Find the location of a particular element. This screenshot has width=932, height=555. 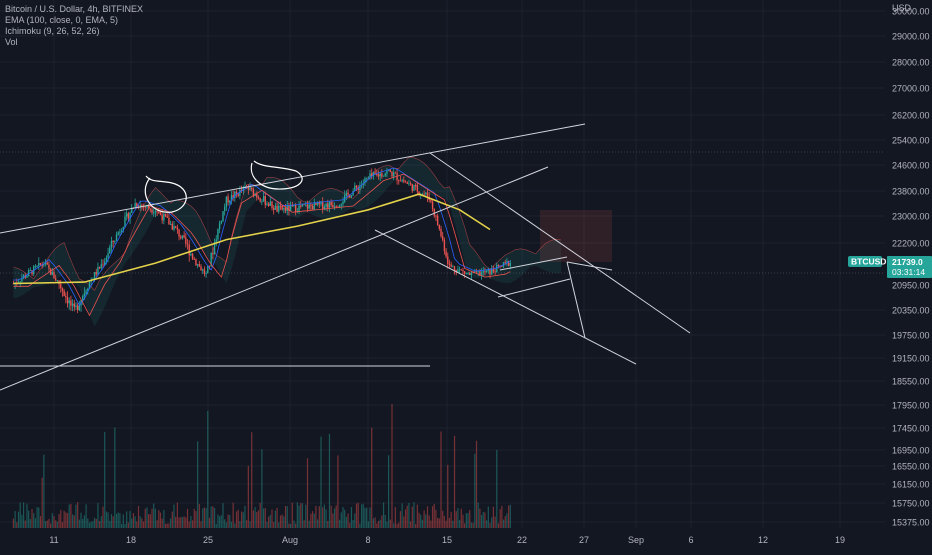

price-tick-label: 24600.00 is located at coordinates (911, 166).